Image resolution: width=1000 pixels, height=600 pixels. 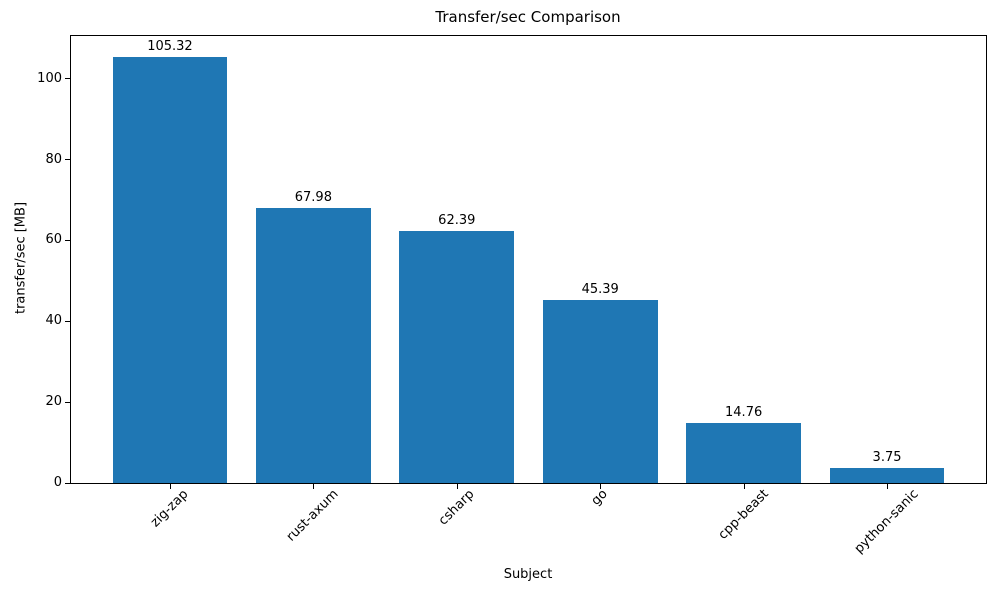 What do you see at coordinates (600, 289) in the screenshot?
I see `bar-value-label: 45.39` at bounding box center [600, 289].